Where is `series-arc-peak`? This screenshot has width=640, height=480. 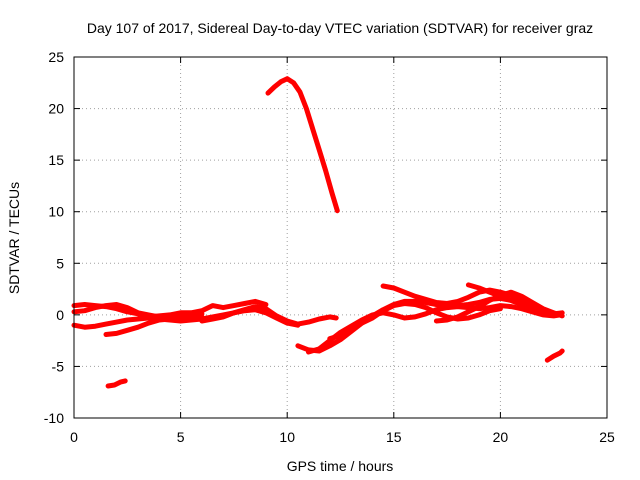
series-arc-peak is located at coordinates (302, 145).